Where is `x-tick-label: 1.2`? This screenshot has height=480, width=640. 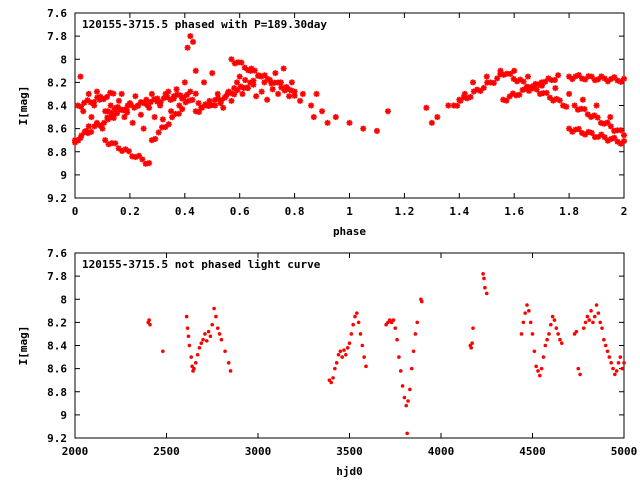
x-tick-label: 1.2 is located at coordinates (404, 211).